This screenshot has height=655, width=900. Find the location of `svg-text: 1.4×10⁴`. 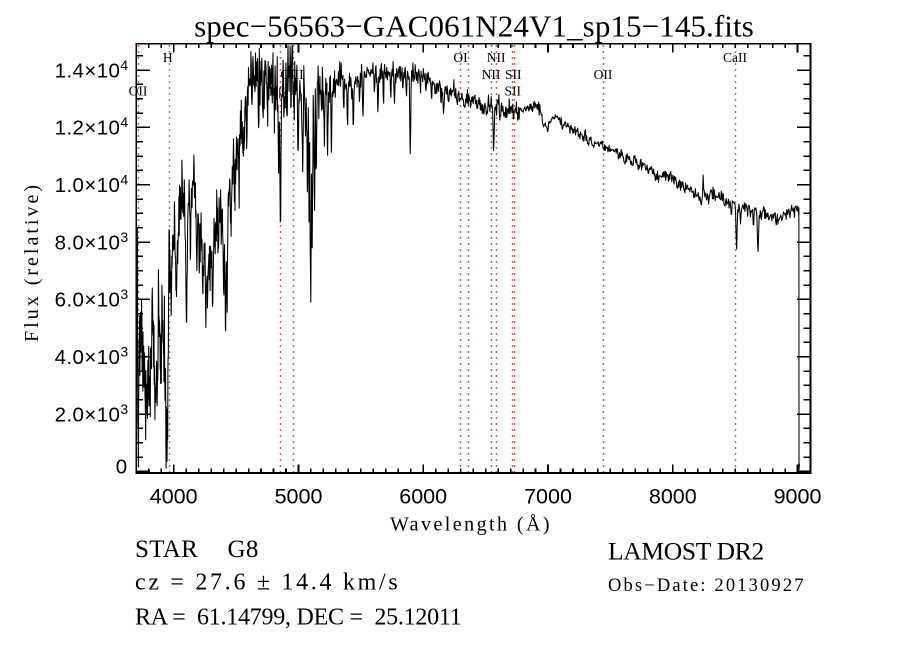

svg-text: 1.4×10⁴ is located at coordinates (92, 70).